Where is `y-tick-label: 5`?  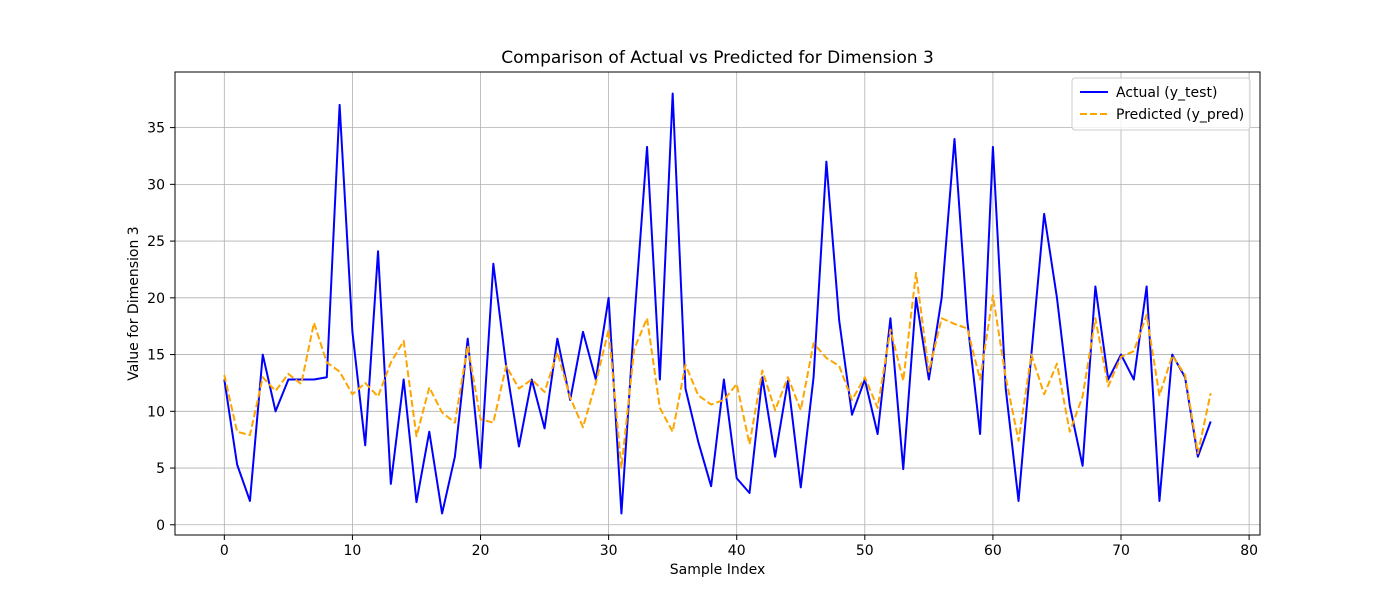 y-tick-label: 5 is located at coordinates (160, 469).